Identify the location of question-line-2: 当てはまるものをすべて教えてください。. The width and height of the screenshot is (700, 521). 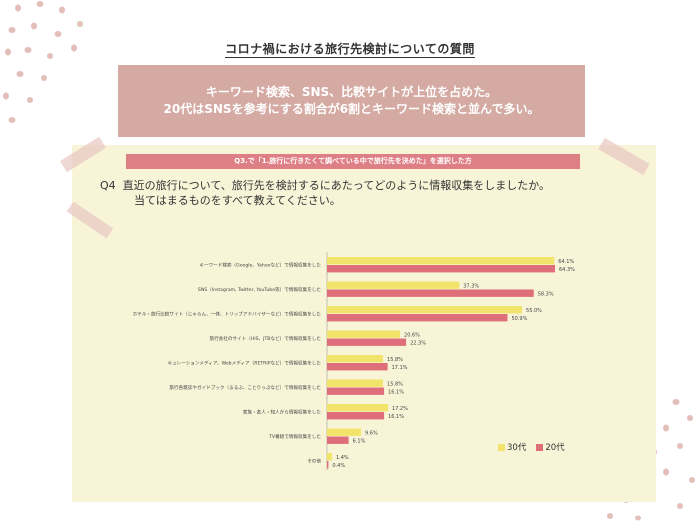
(237, 200).